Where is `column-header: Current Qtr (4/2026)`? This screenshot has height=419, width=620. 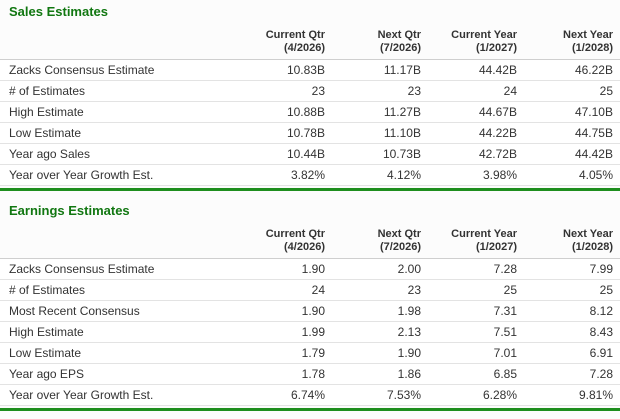
column-header: Current Qtr (4/2026) is located at coordinates (284, 243).